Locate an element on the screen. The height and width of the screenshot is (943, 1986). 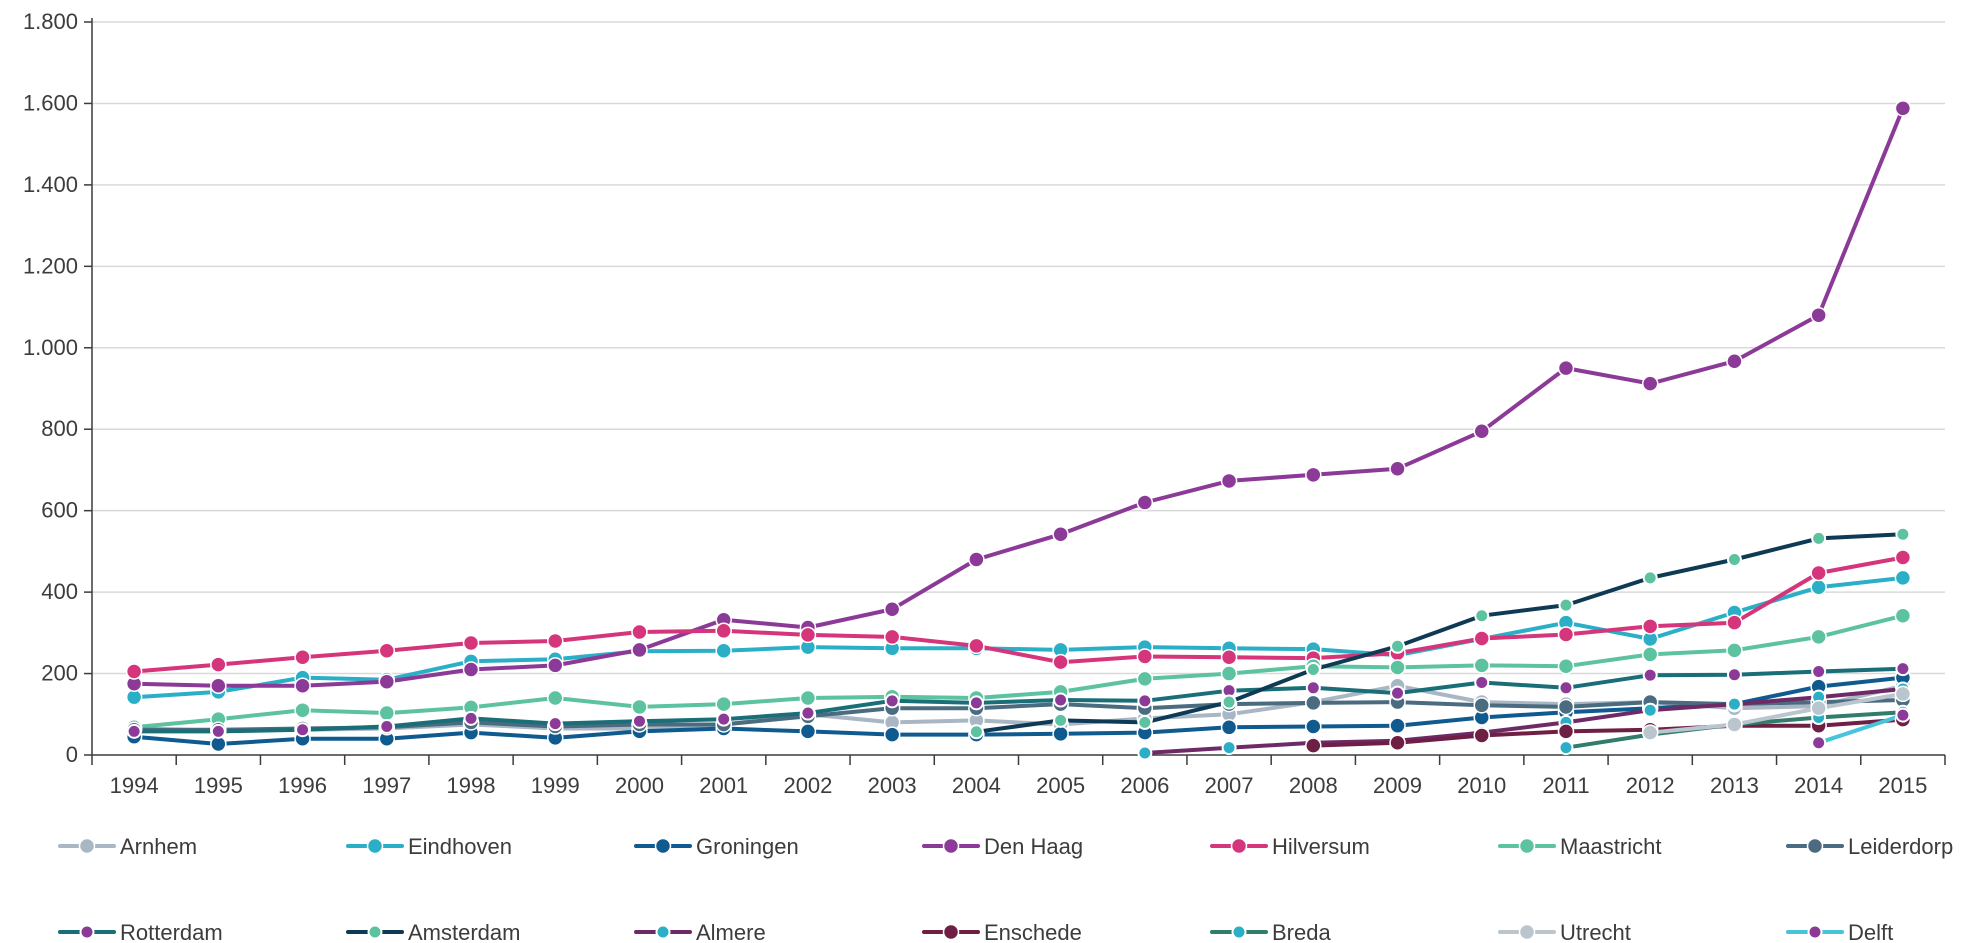
legend-item-rotterdam: Rotterdam is located at coordinates (140, 931).